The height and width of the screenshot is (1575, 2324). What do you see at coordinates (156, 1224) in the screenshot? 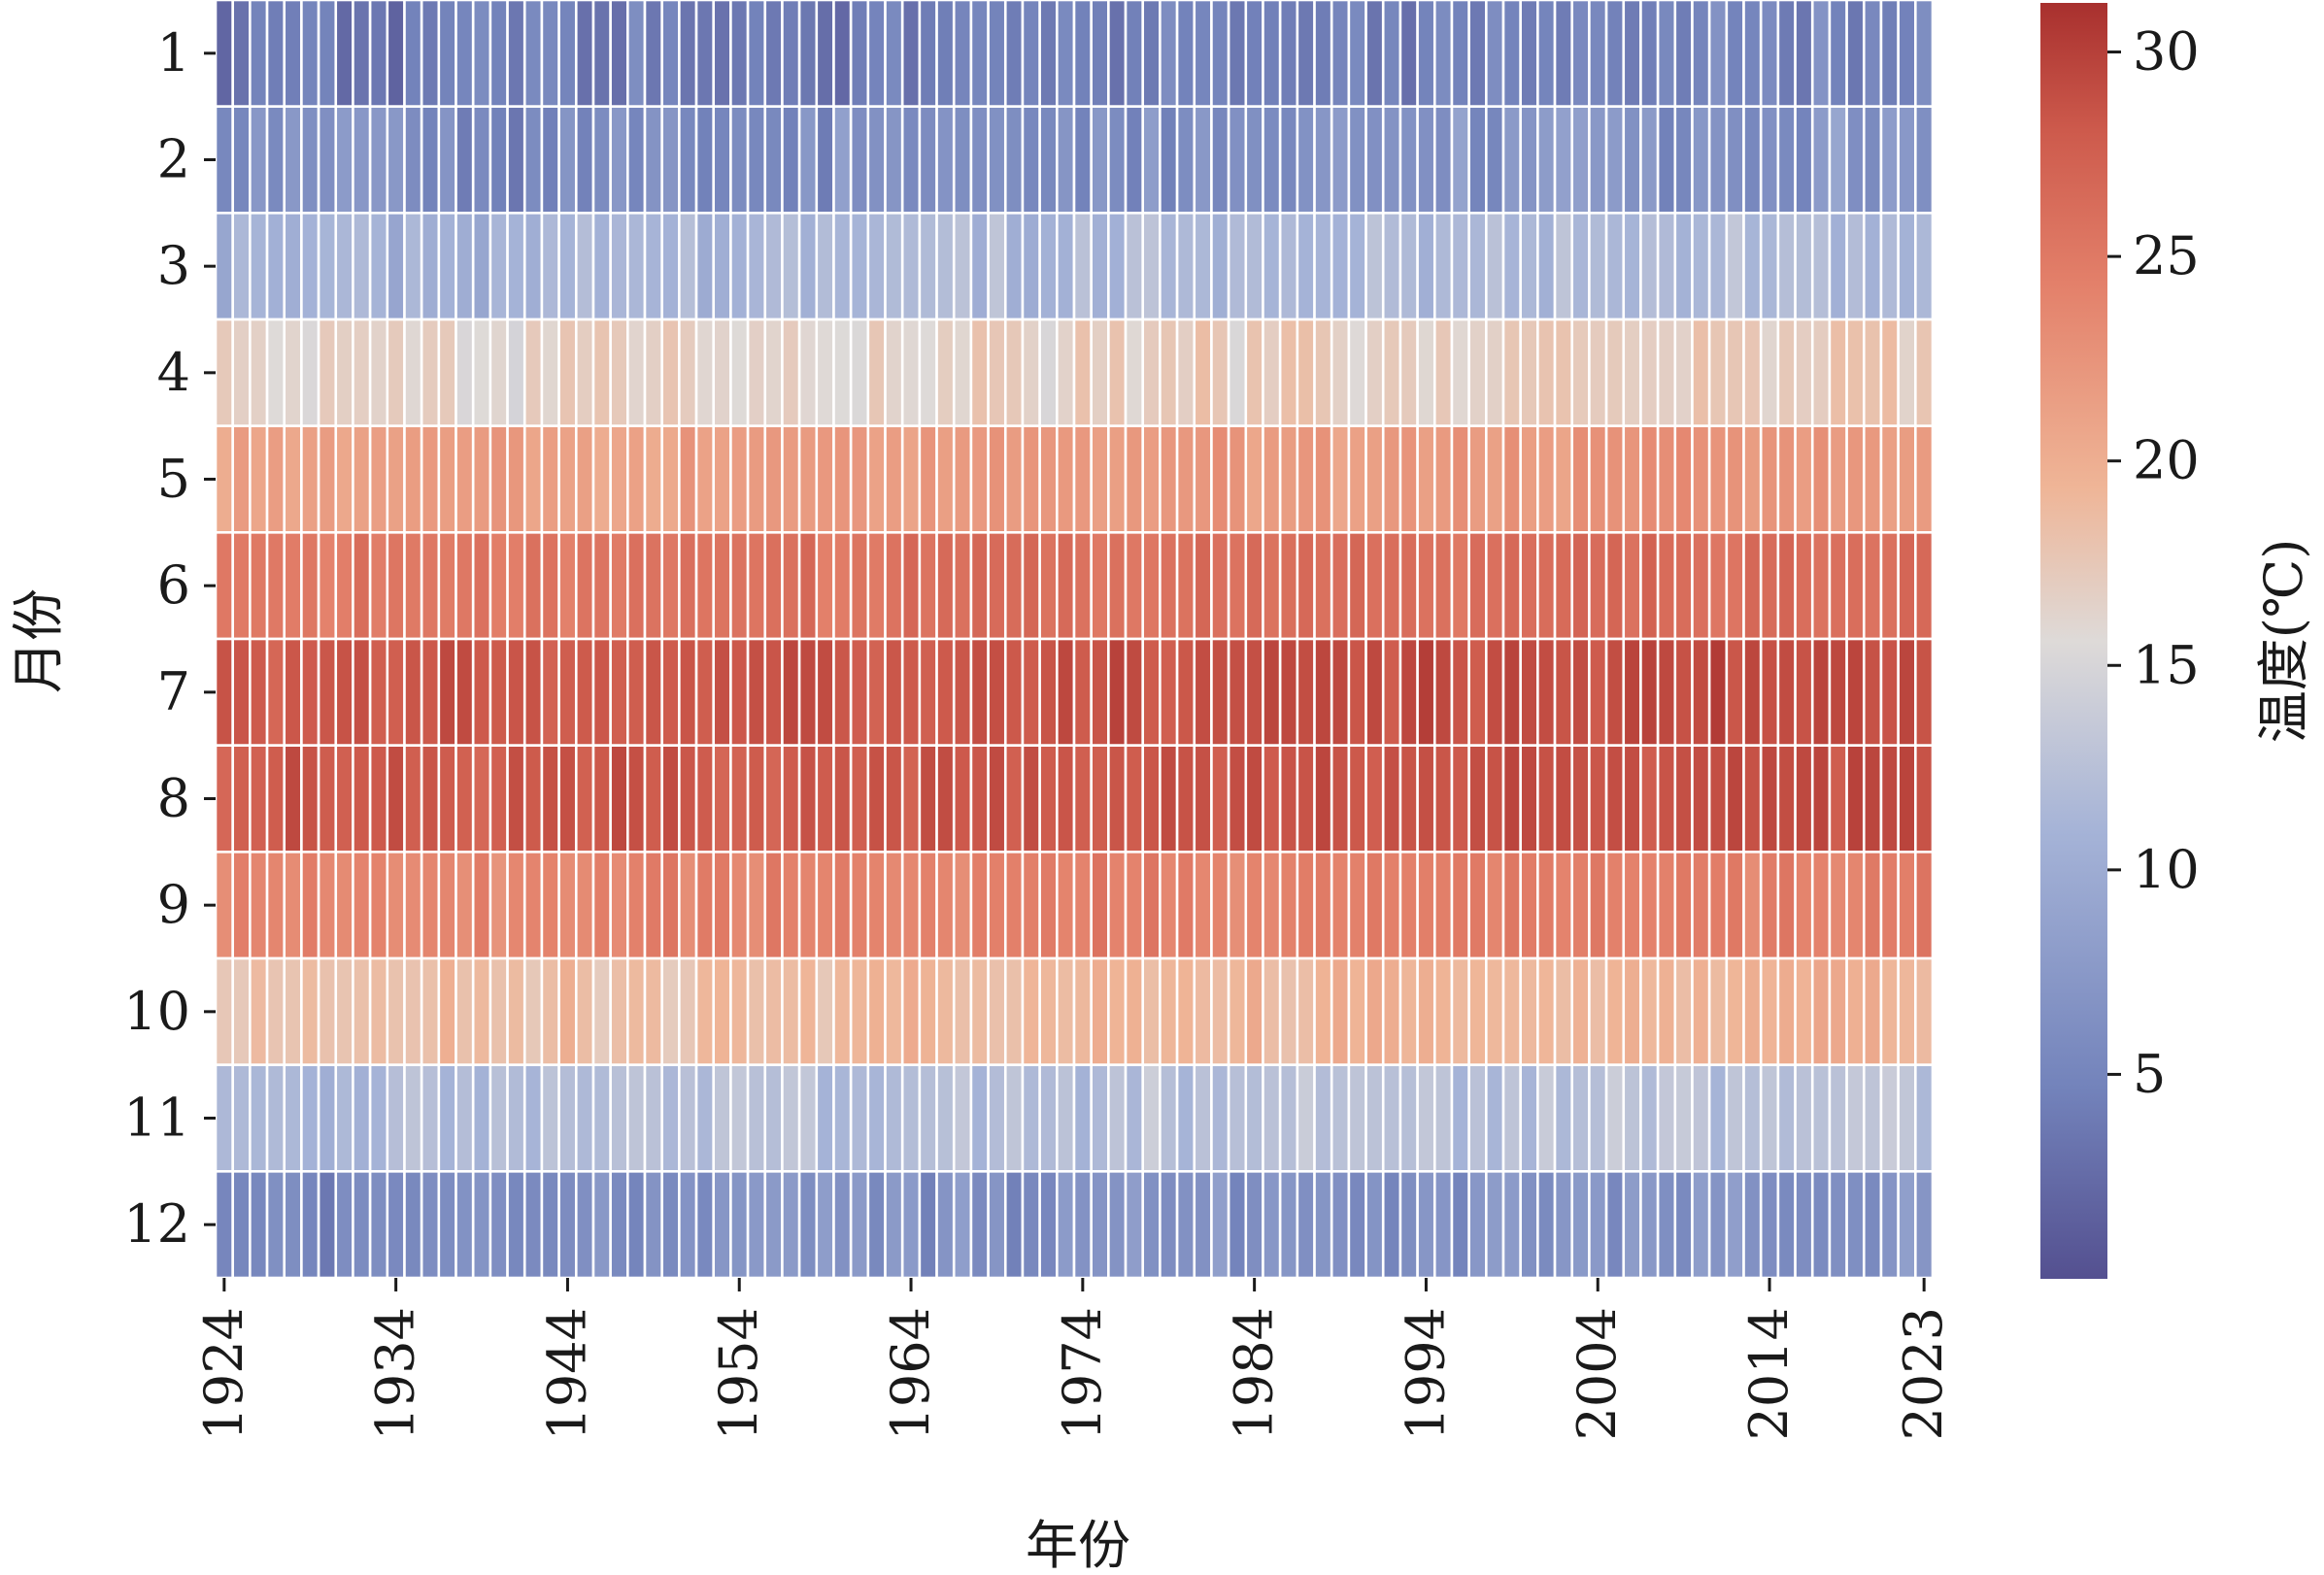
I see `y-tick-label: 12` at bounding box center [156, 1224].